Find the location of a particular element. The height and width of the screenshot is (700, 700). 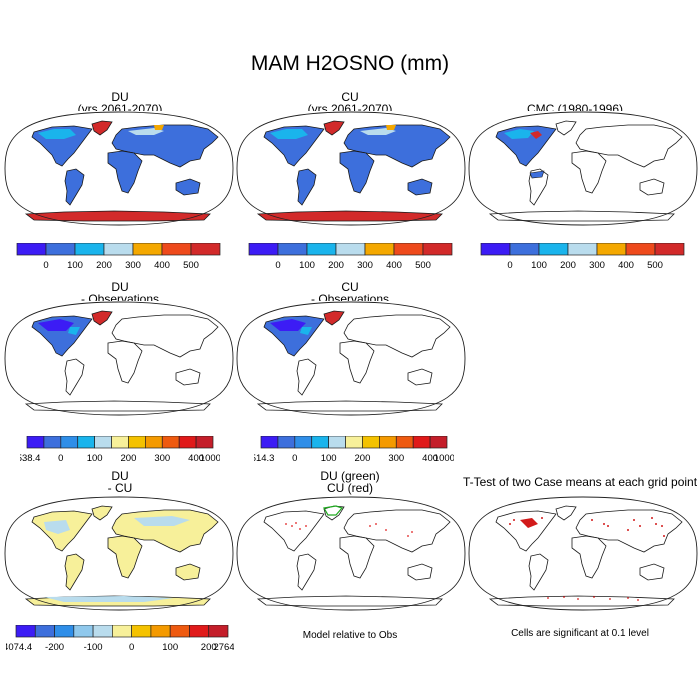

colorbar-cmc-tick-1: 100 is located at coordinates (539, 265).